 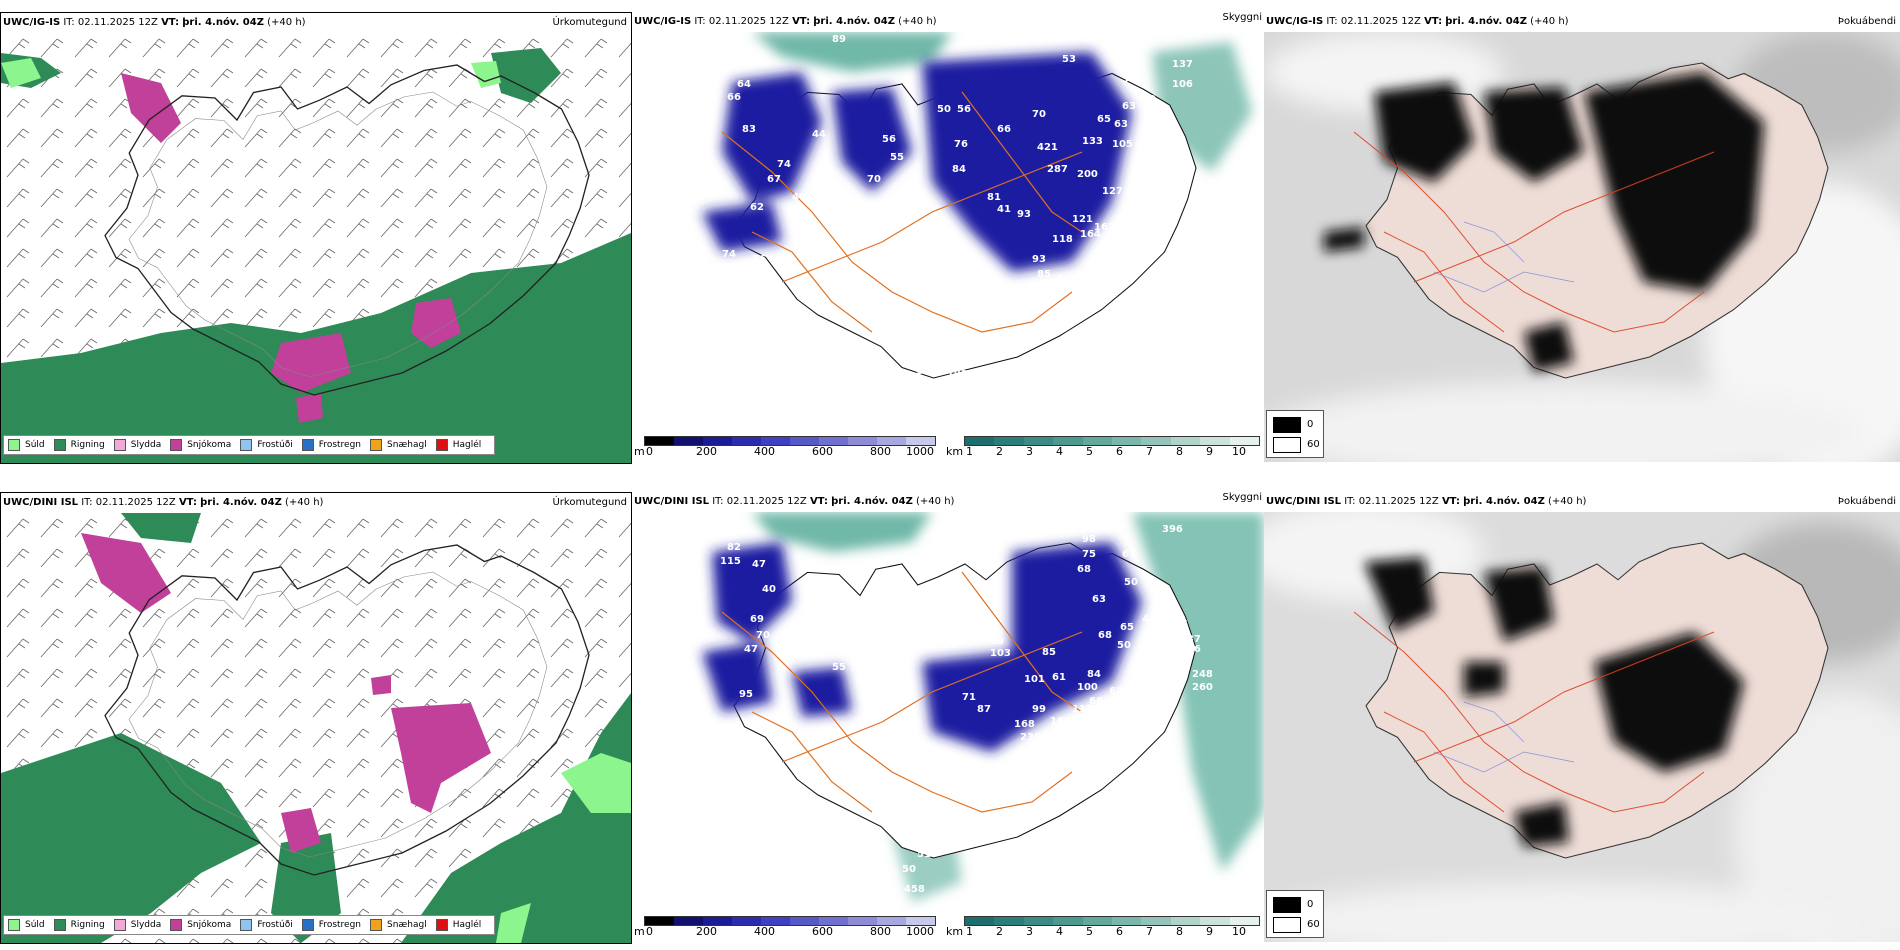 I want to click on svg-text: 123, so click(x=1137, y=209).